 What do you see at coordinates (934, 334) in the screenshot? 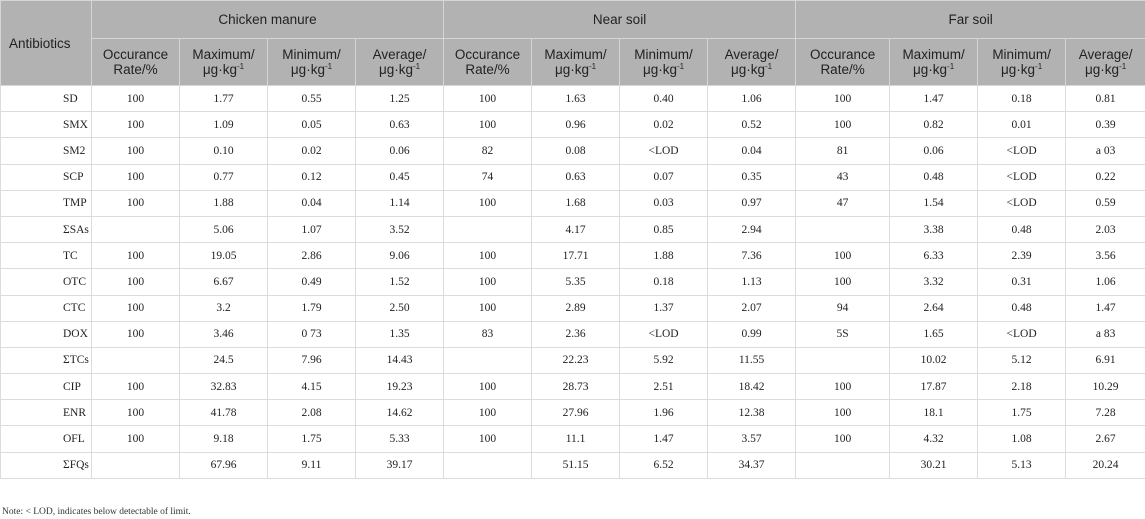
I see `table-cell: 1.65` at bounding box center [934, 334].